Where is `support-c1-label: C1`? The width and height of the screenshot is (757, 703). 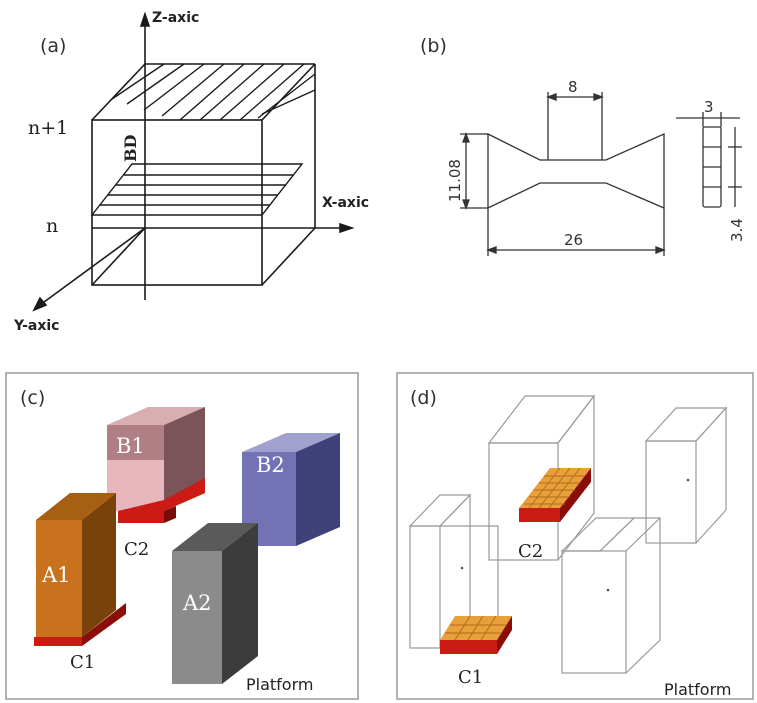 support-c1-label: C1 is located at coordinates (82, 662).